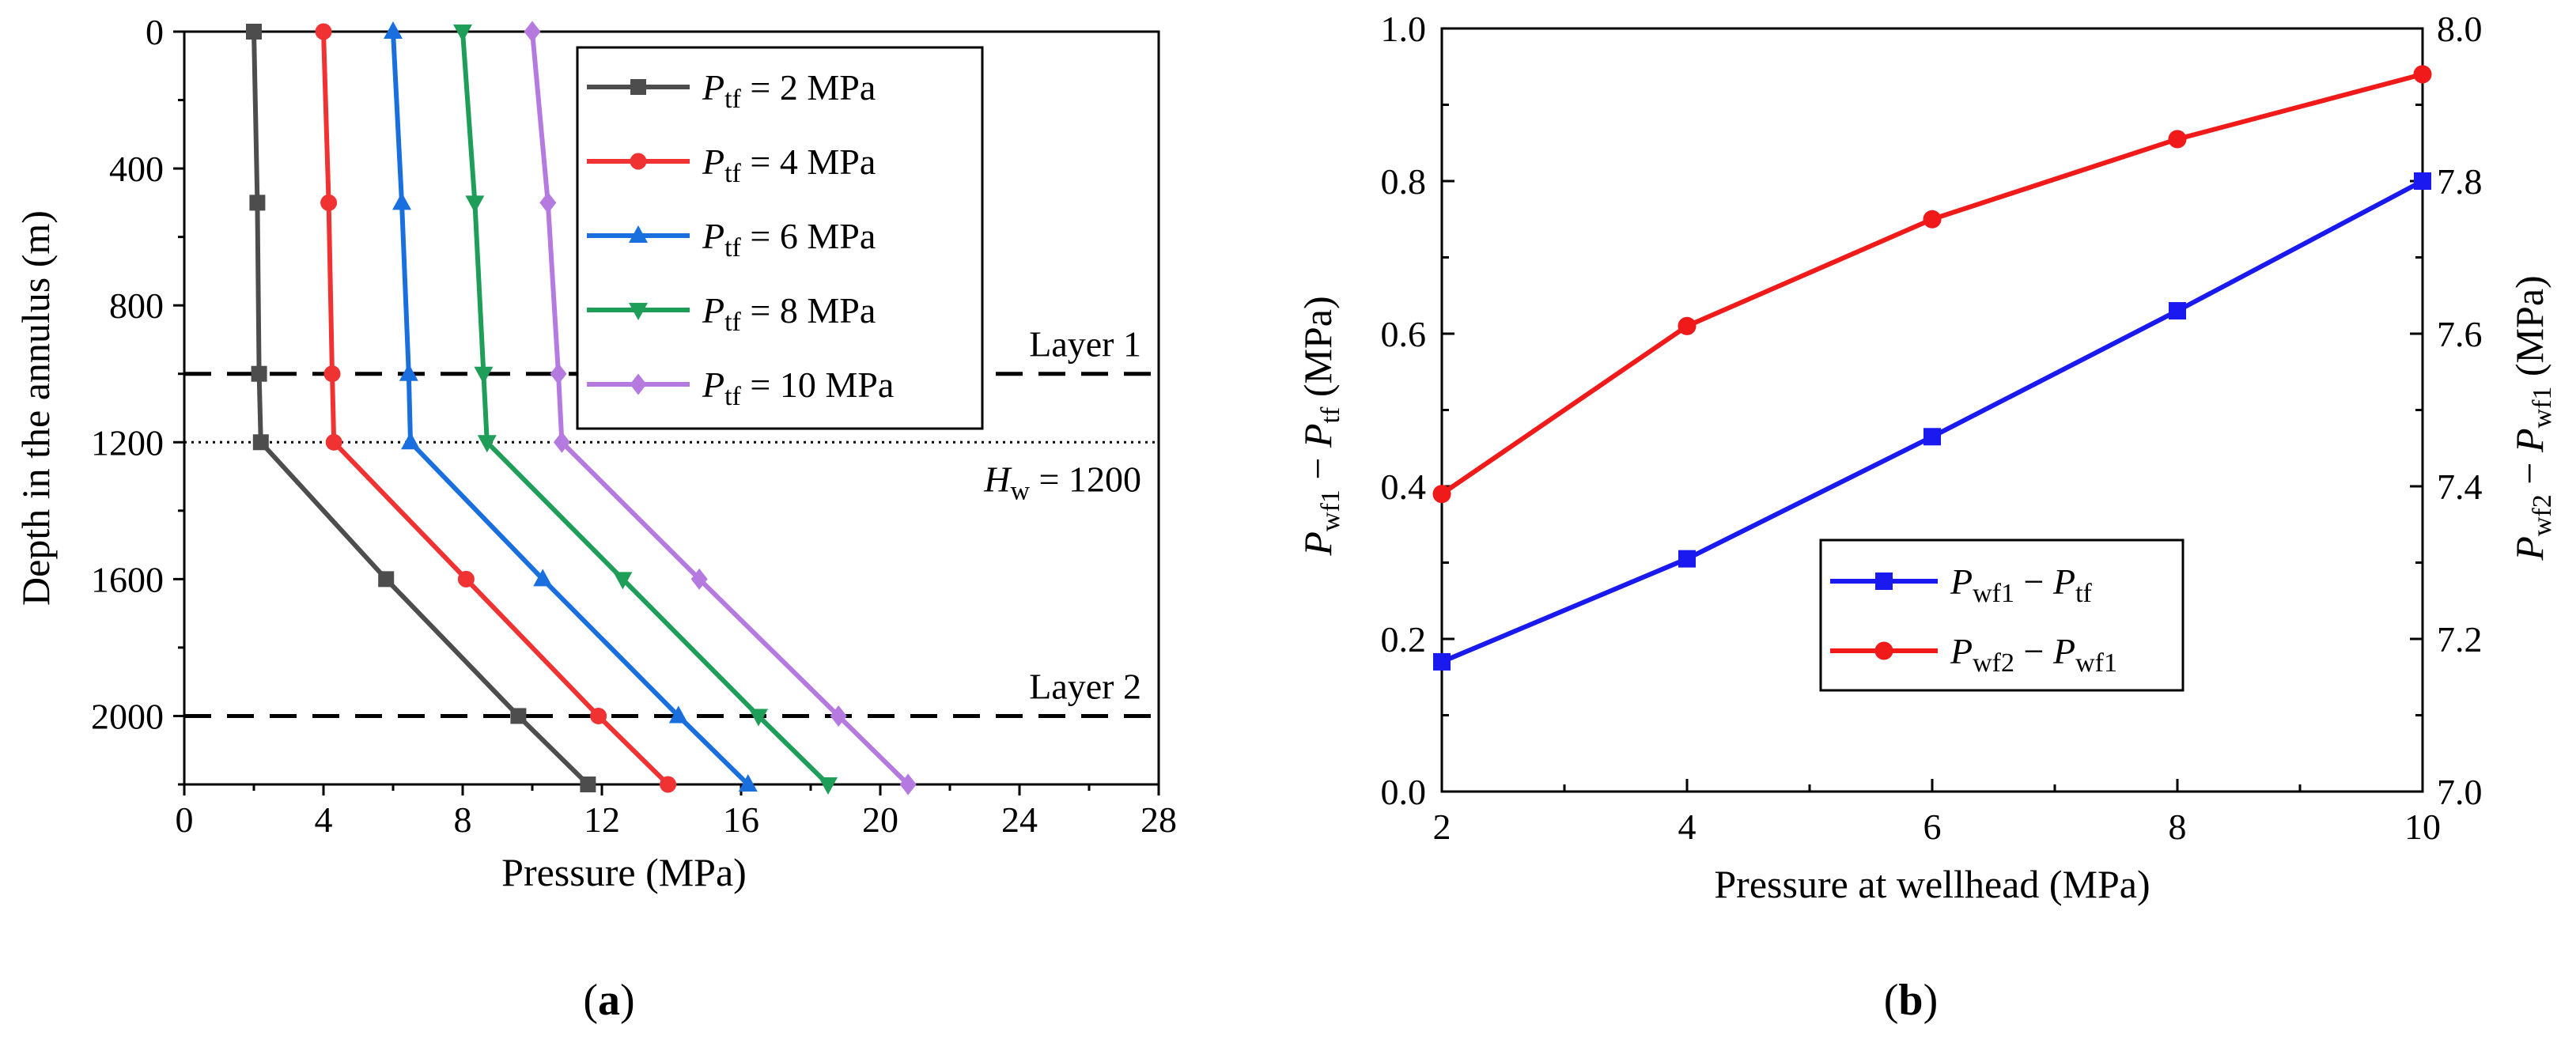 This screenshot has width=2576, height=1043. I want to click on y-tick-label-b-4: 0.8, so click(1404, 181).